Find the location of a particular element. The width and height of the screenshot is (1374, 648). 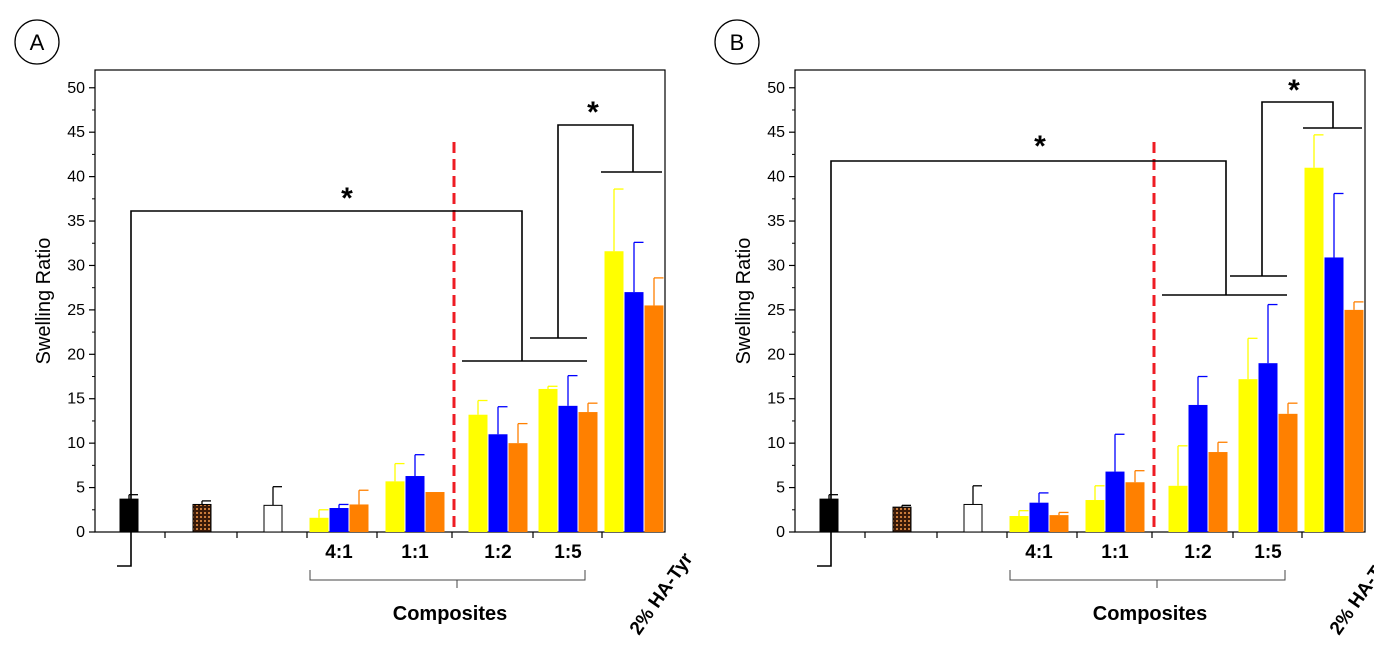

panel-letter: B is located at coordinates (737, 42).